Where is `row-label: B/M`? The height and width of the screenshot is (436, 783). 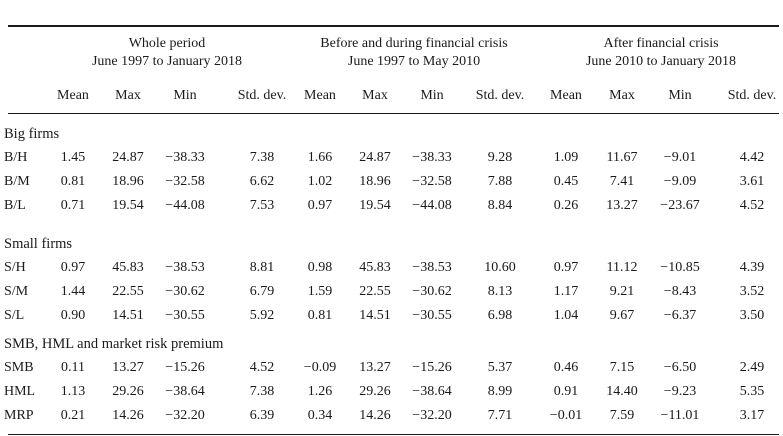
row-label: B/M is located at coordinates (17, 181).